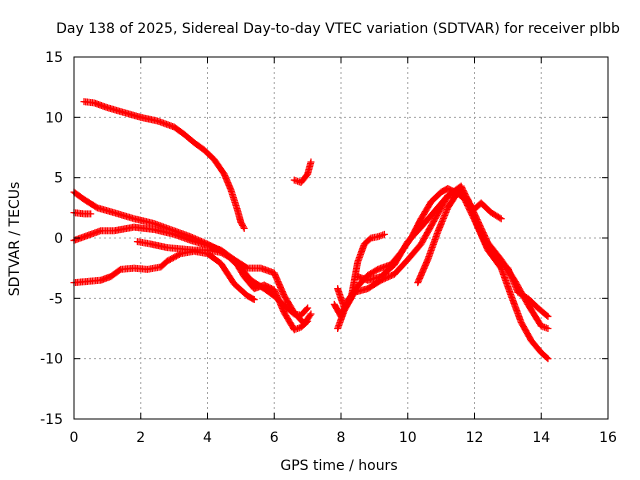 The height and width of the screenshot is (480, 640). I want to click on x-tick-label: 0, so click(74, 438).